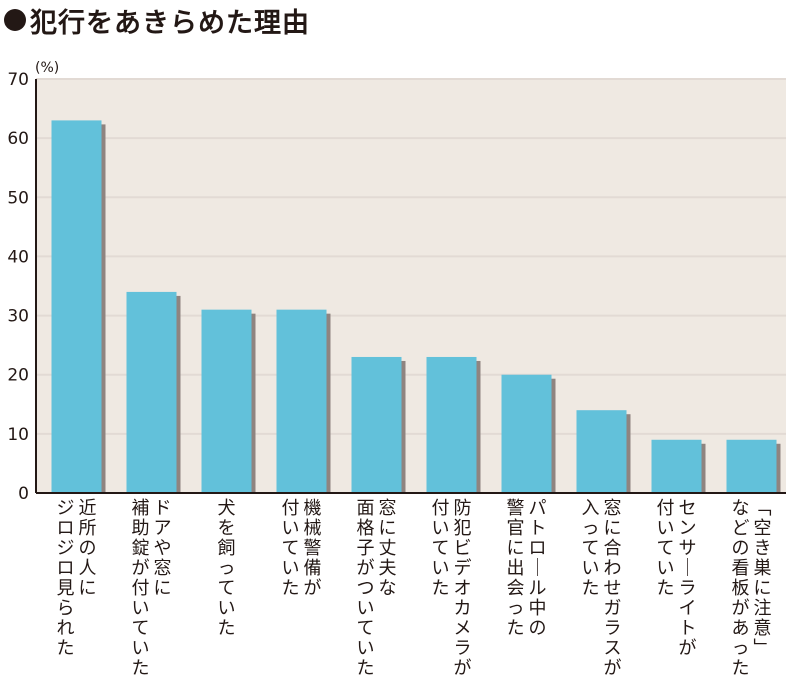 The height and width of the screenshot is (698, 800). What do you see at coordinates (18, 257) in the screenshot?
I see `y-tick-label: 40` at bounding box center [18, 257].